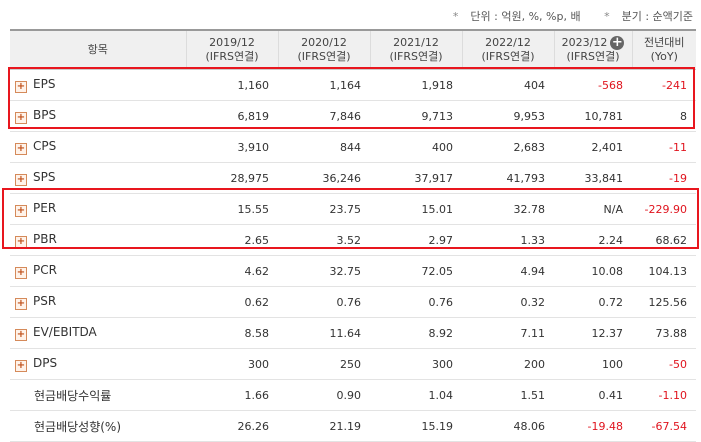  Describe the element at coordinates (507, 49) in the screenshot. I see `header-col-2022: 2022/12 (IFRS연결)` at that location.